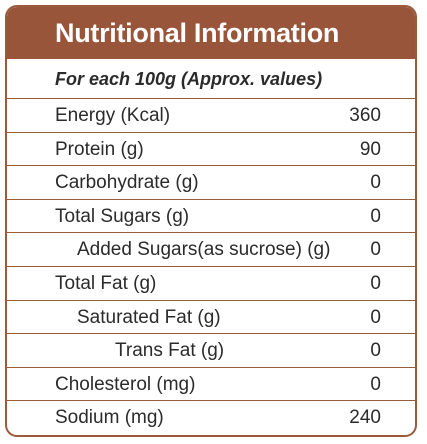  I want to click on nutrient-row-sodium: Sodium (mg) 240, so click(211, 418).